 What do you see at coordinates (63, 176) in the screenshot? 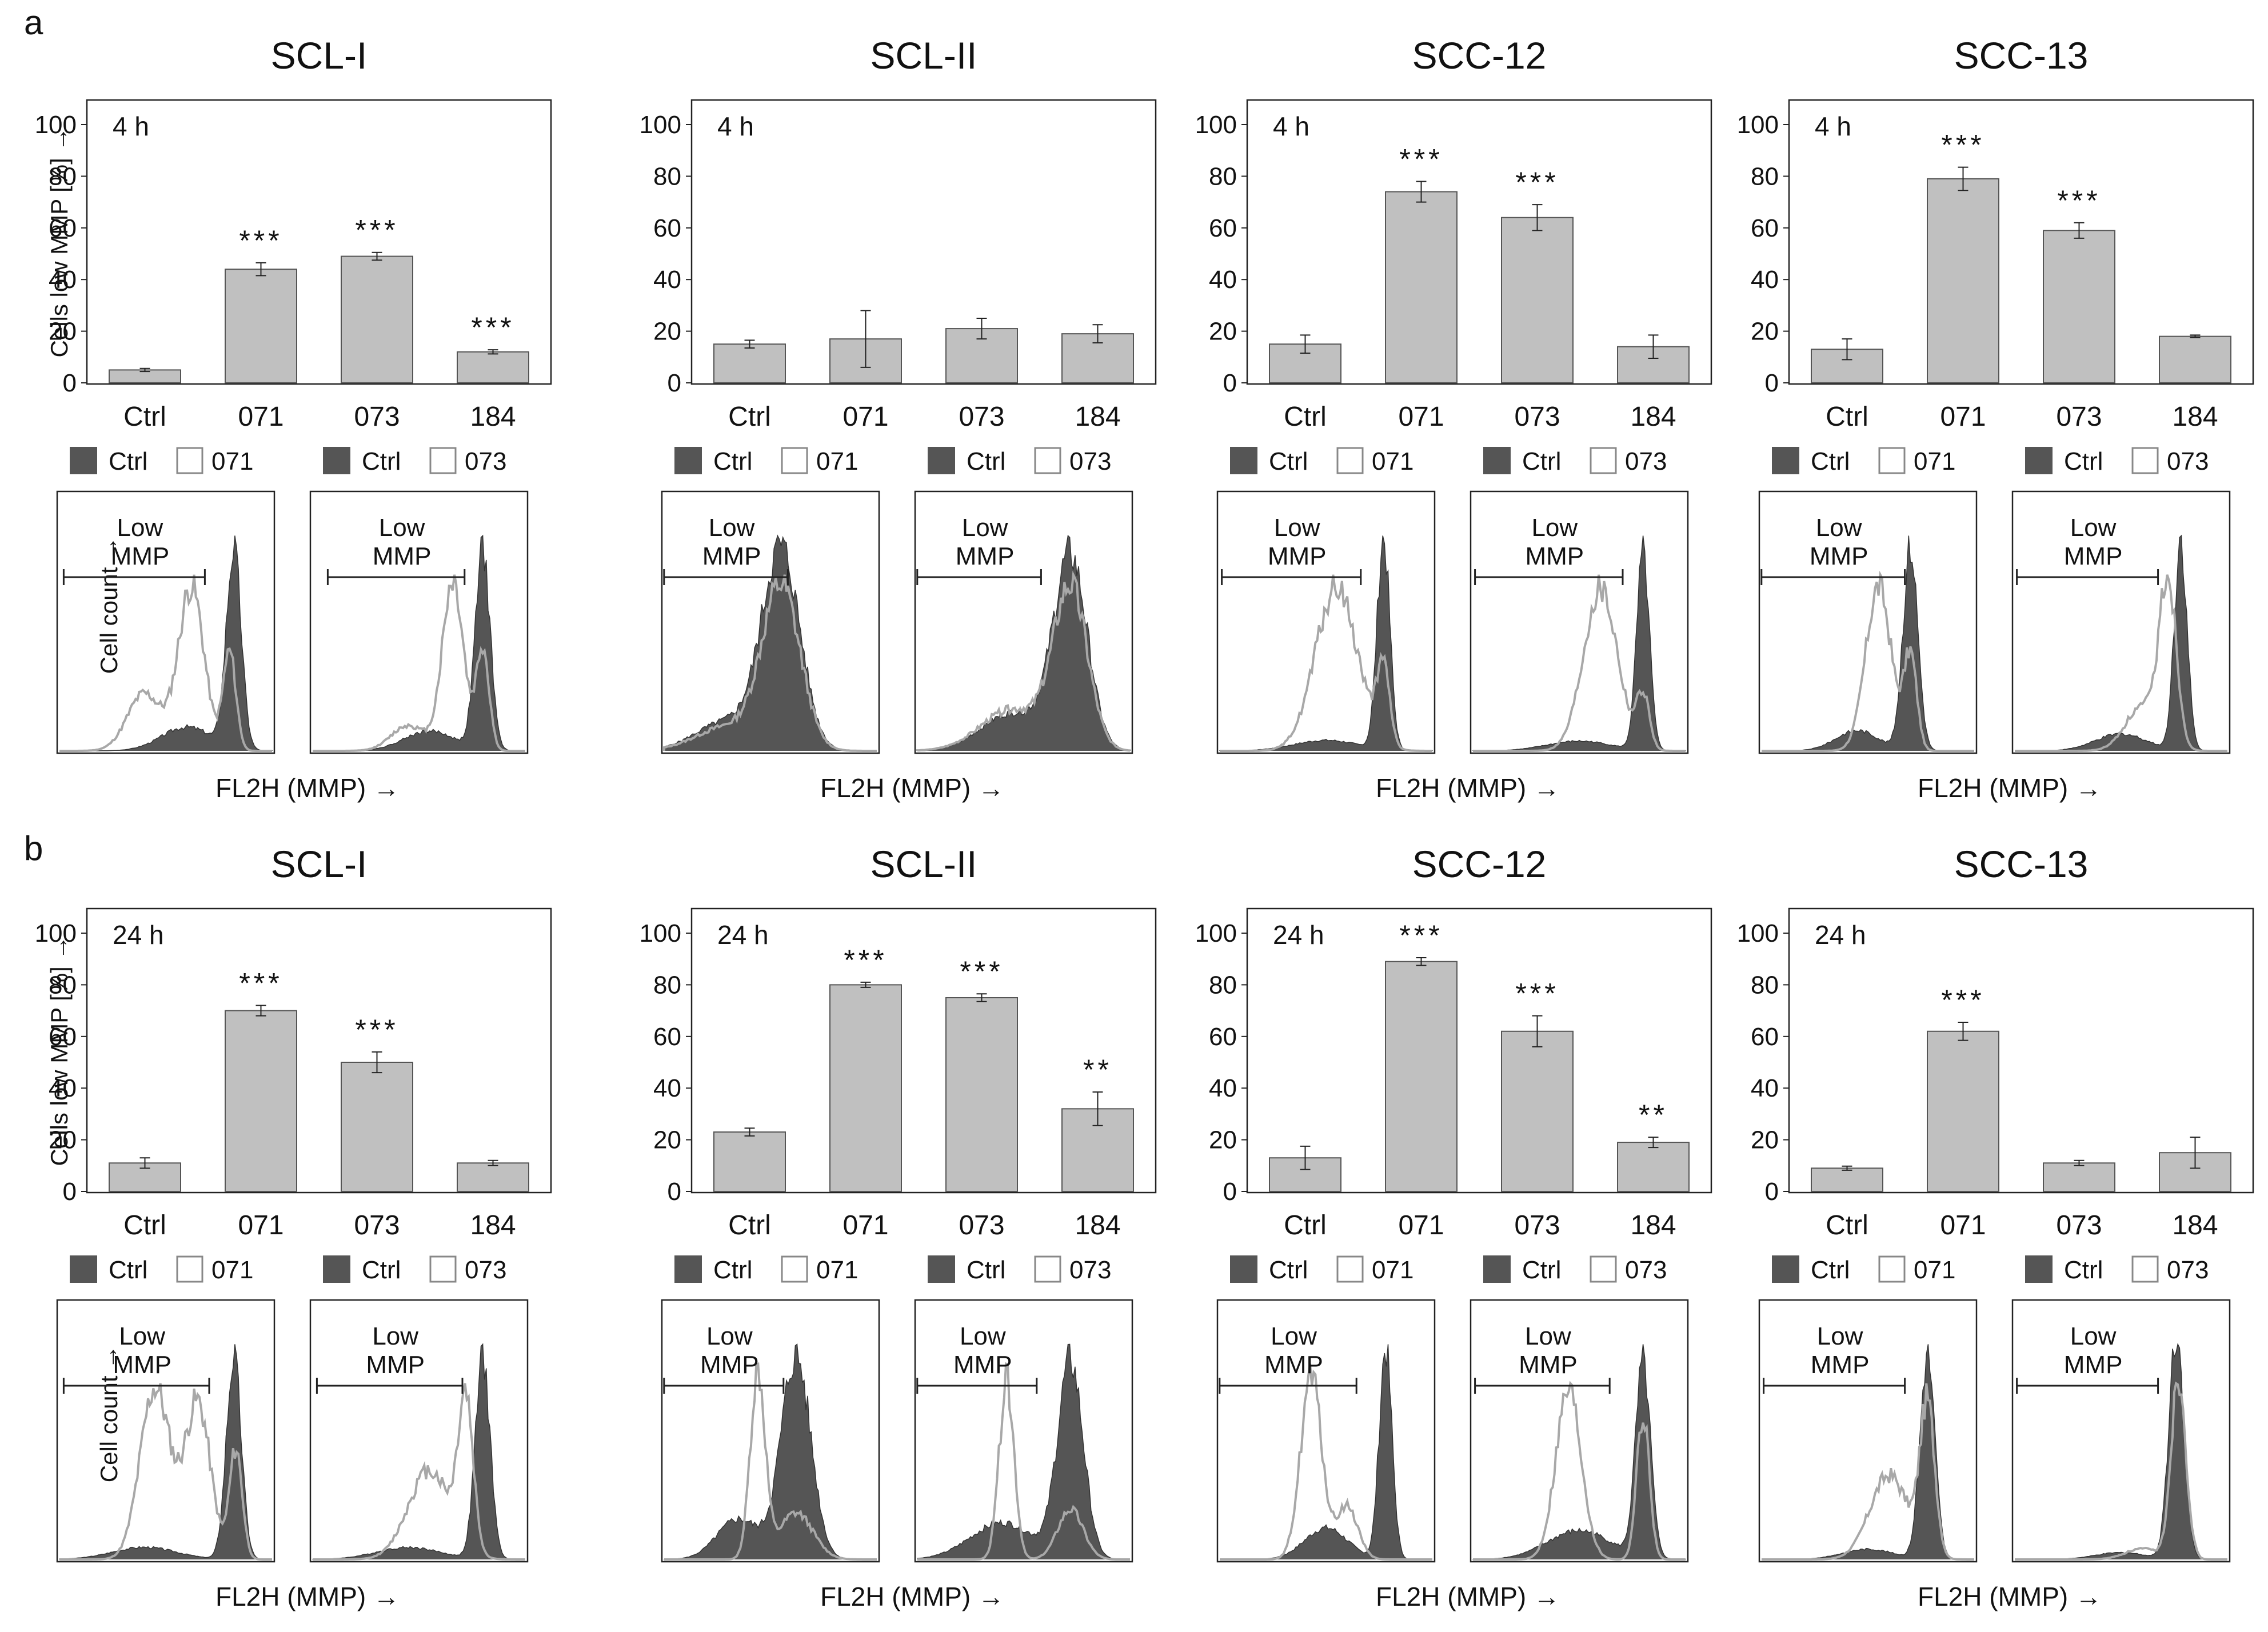
I see `y-tick-label: 80` at bounding box center [63, 176].